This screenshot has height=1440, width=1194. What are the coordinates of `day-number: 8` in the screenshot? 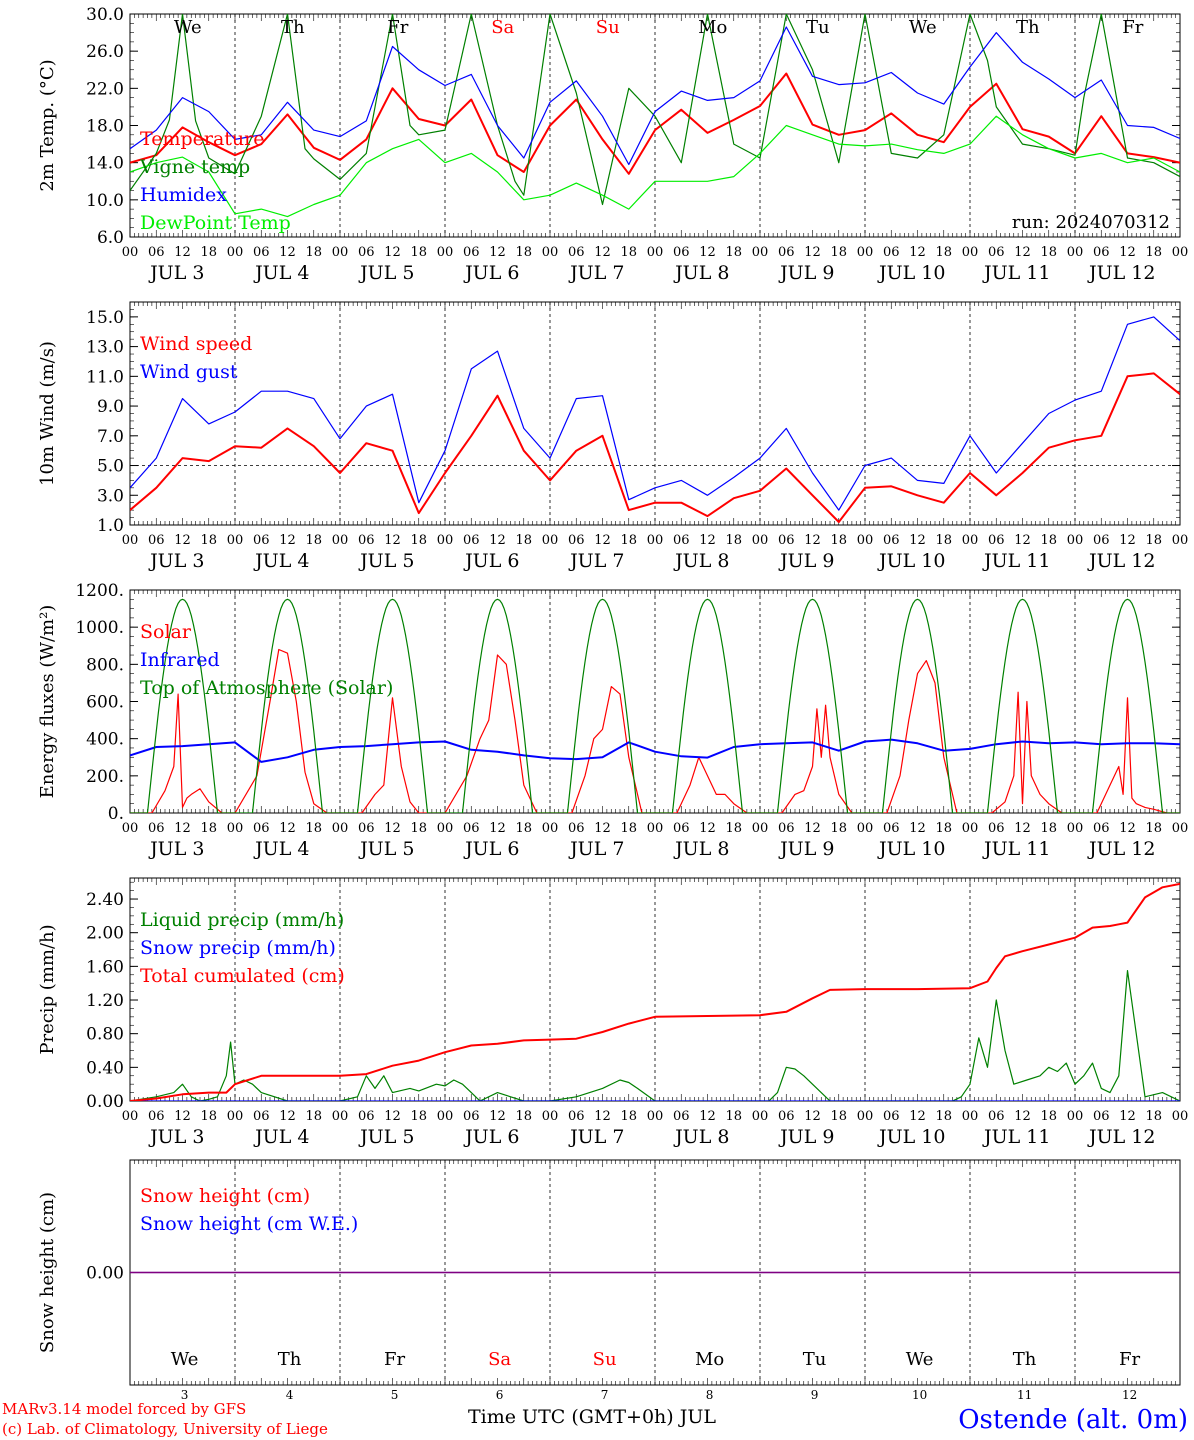 It's located at (710, 1395).